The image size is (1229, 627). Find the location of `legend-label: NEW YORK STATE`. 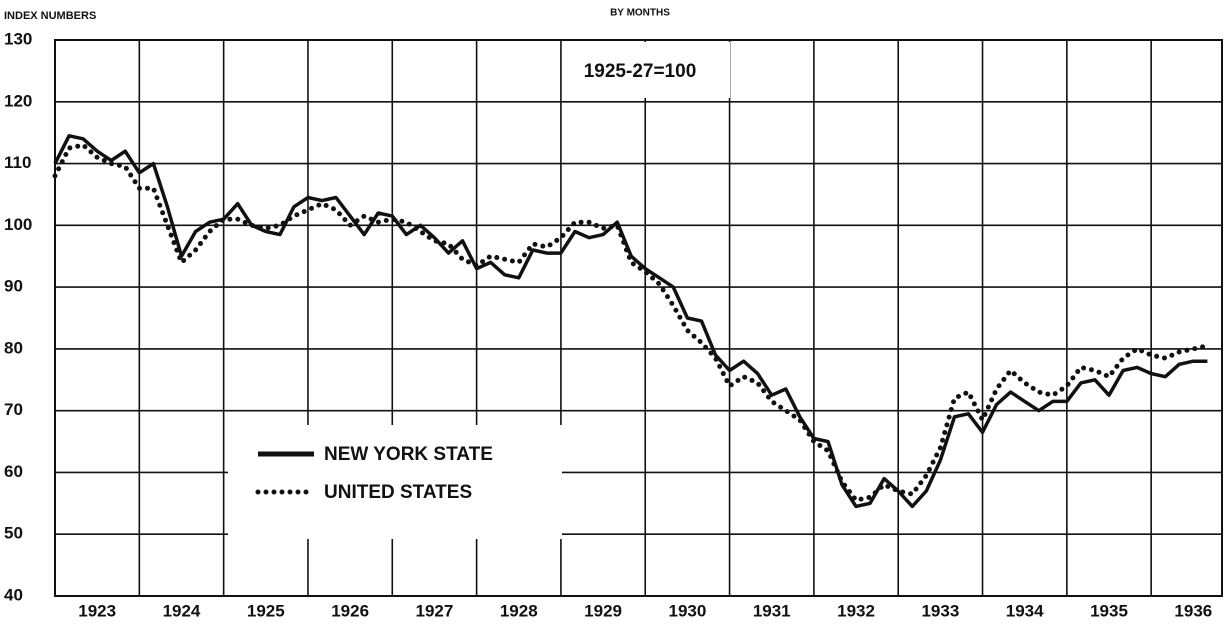

legend-label: NEW YORK STATE is located at coordinates (408, 454).